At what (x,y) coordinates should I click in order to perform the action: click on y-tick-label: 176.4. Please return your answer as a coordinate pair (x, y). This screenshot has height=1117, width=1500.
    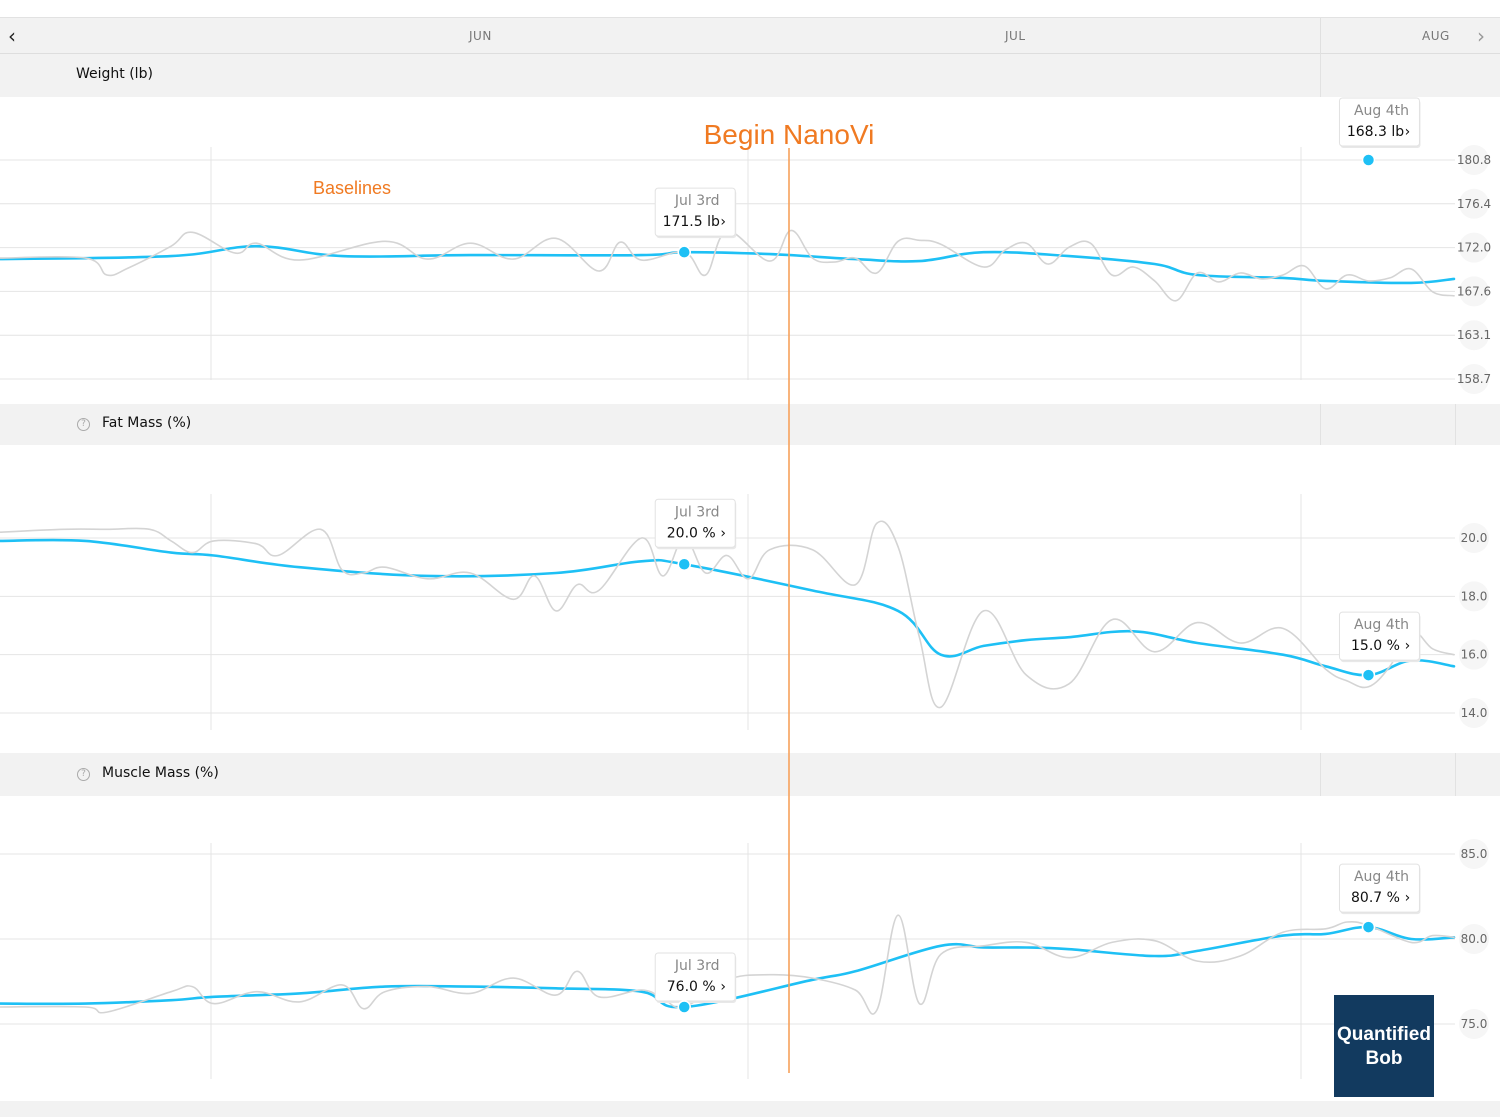
    Looking at the image, I should click on (1474, 204).